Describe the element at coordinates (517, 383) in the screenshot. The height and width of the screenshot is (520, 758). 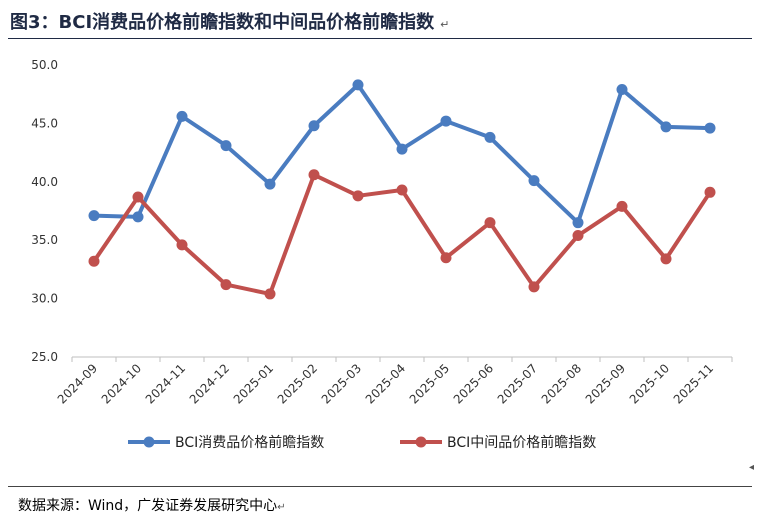
I see `x-tick-label: 2025-07` at that location.